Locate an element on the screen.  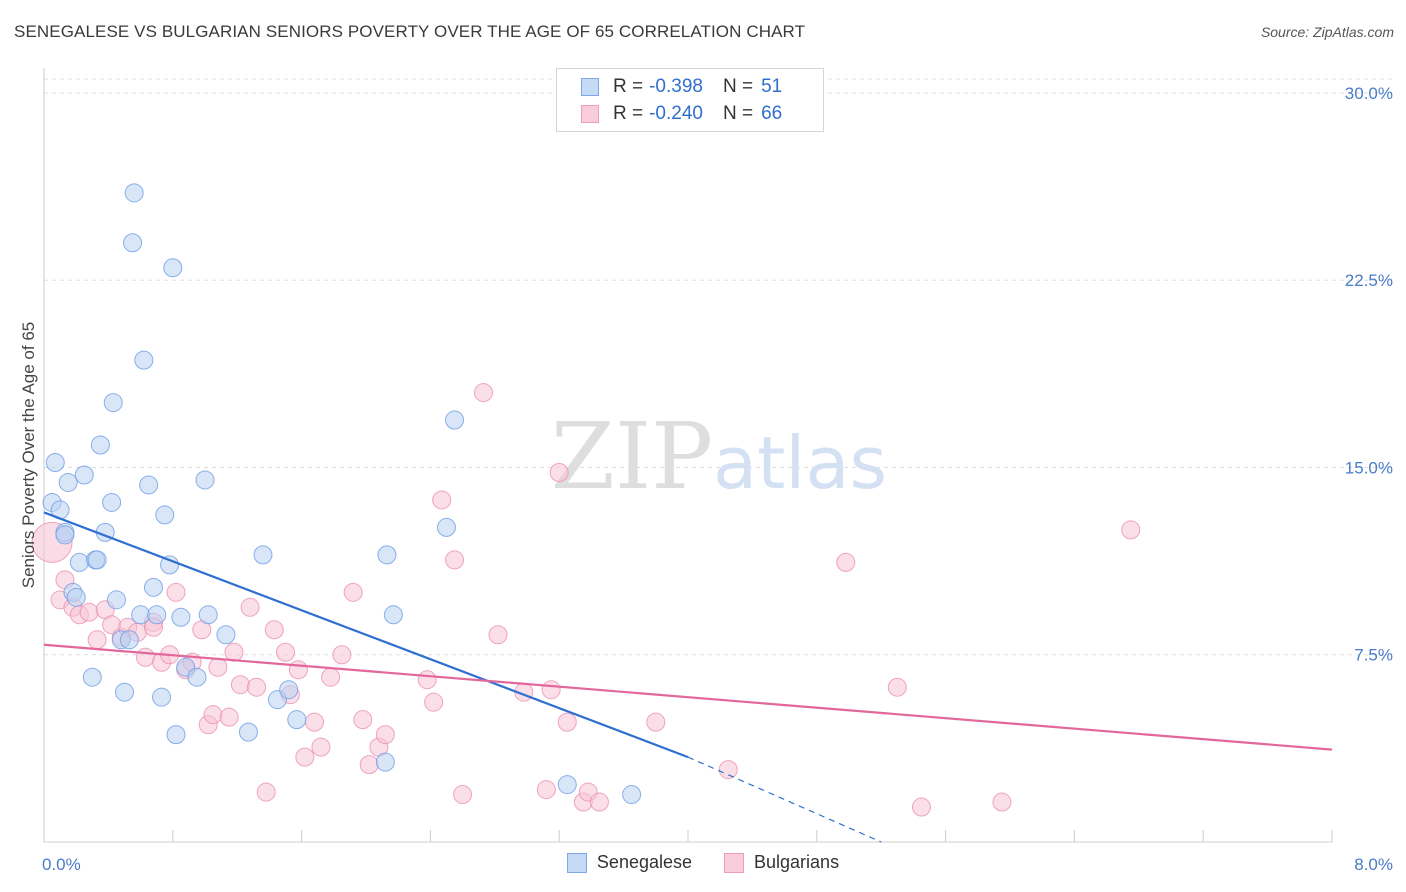
series-legend: Senegalese Bulgarians is located at coordinates (703, 862).